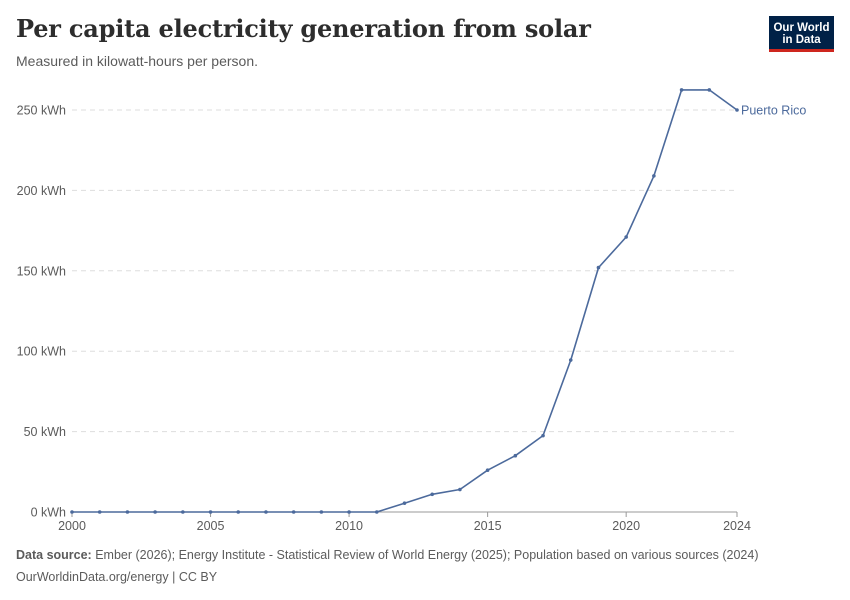  Describe the element at coordinates (72, 526) in the screenshot. I see `x-tick-label: 2000` at that location.